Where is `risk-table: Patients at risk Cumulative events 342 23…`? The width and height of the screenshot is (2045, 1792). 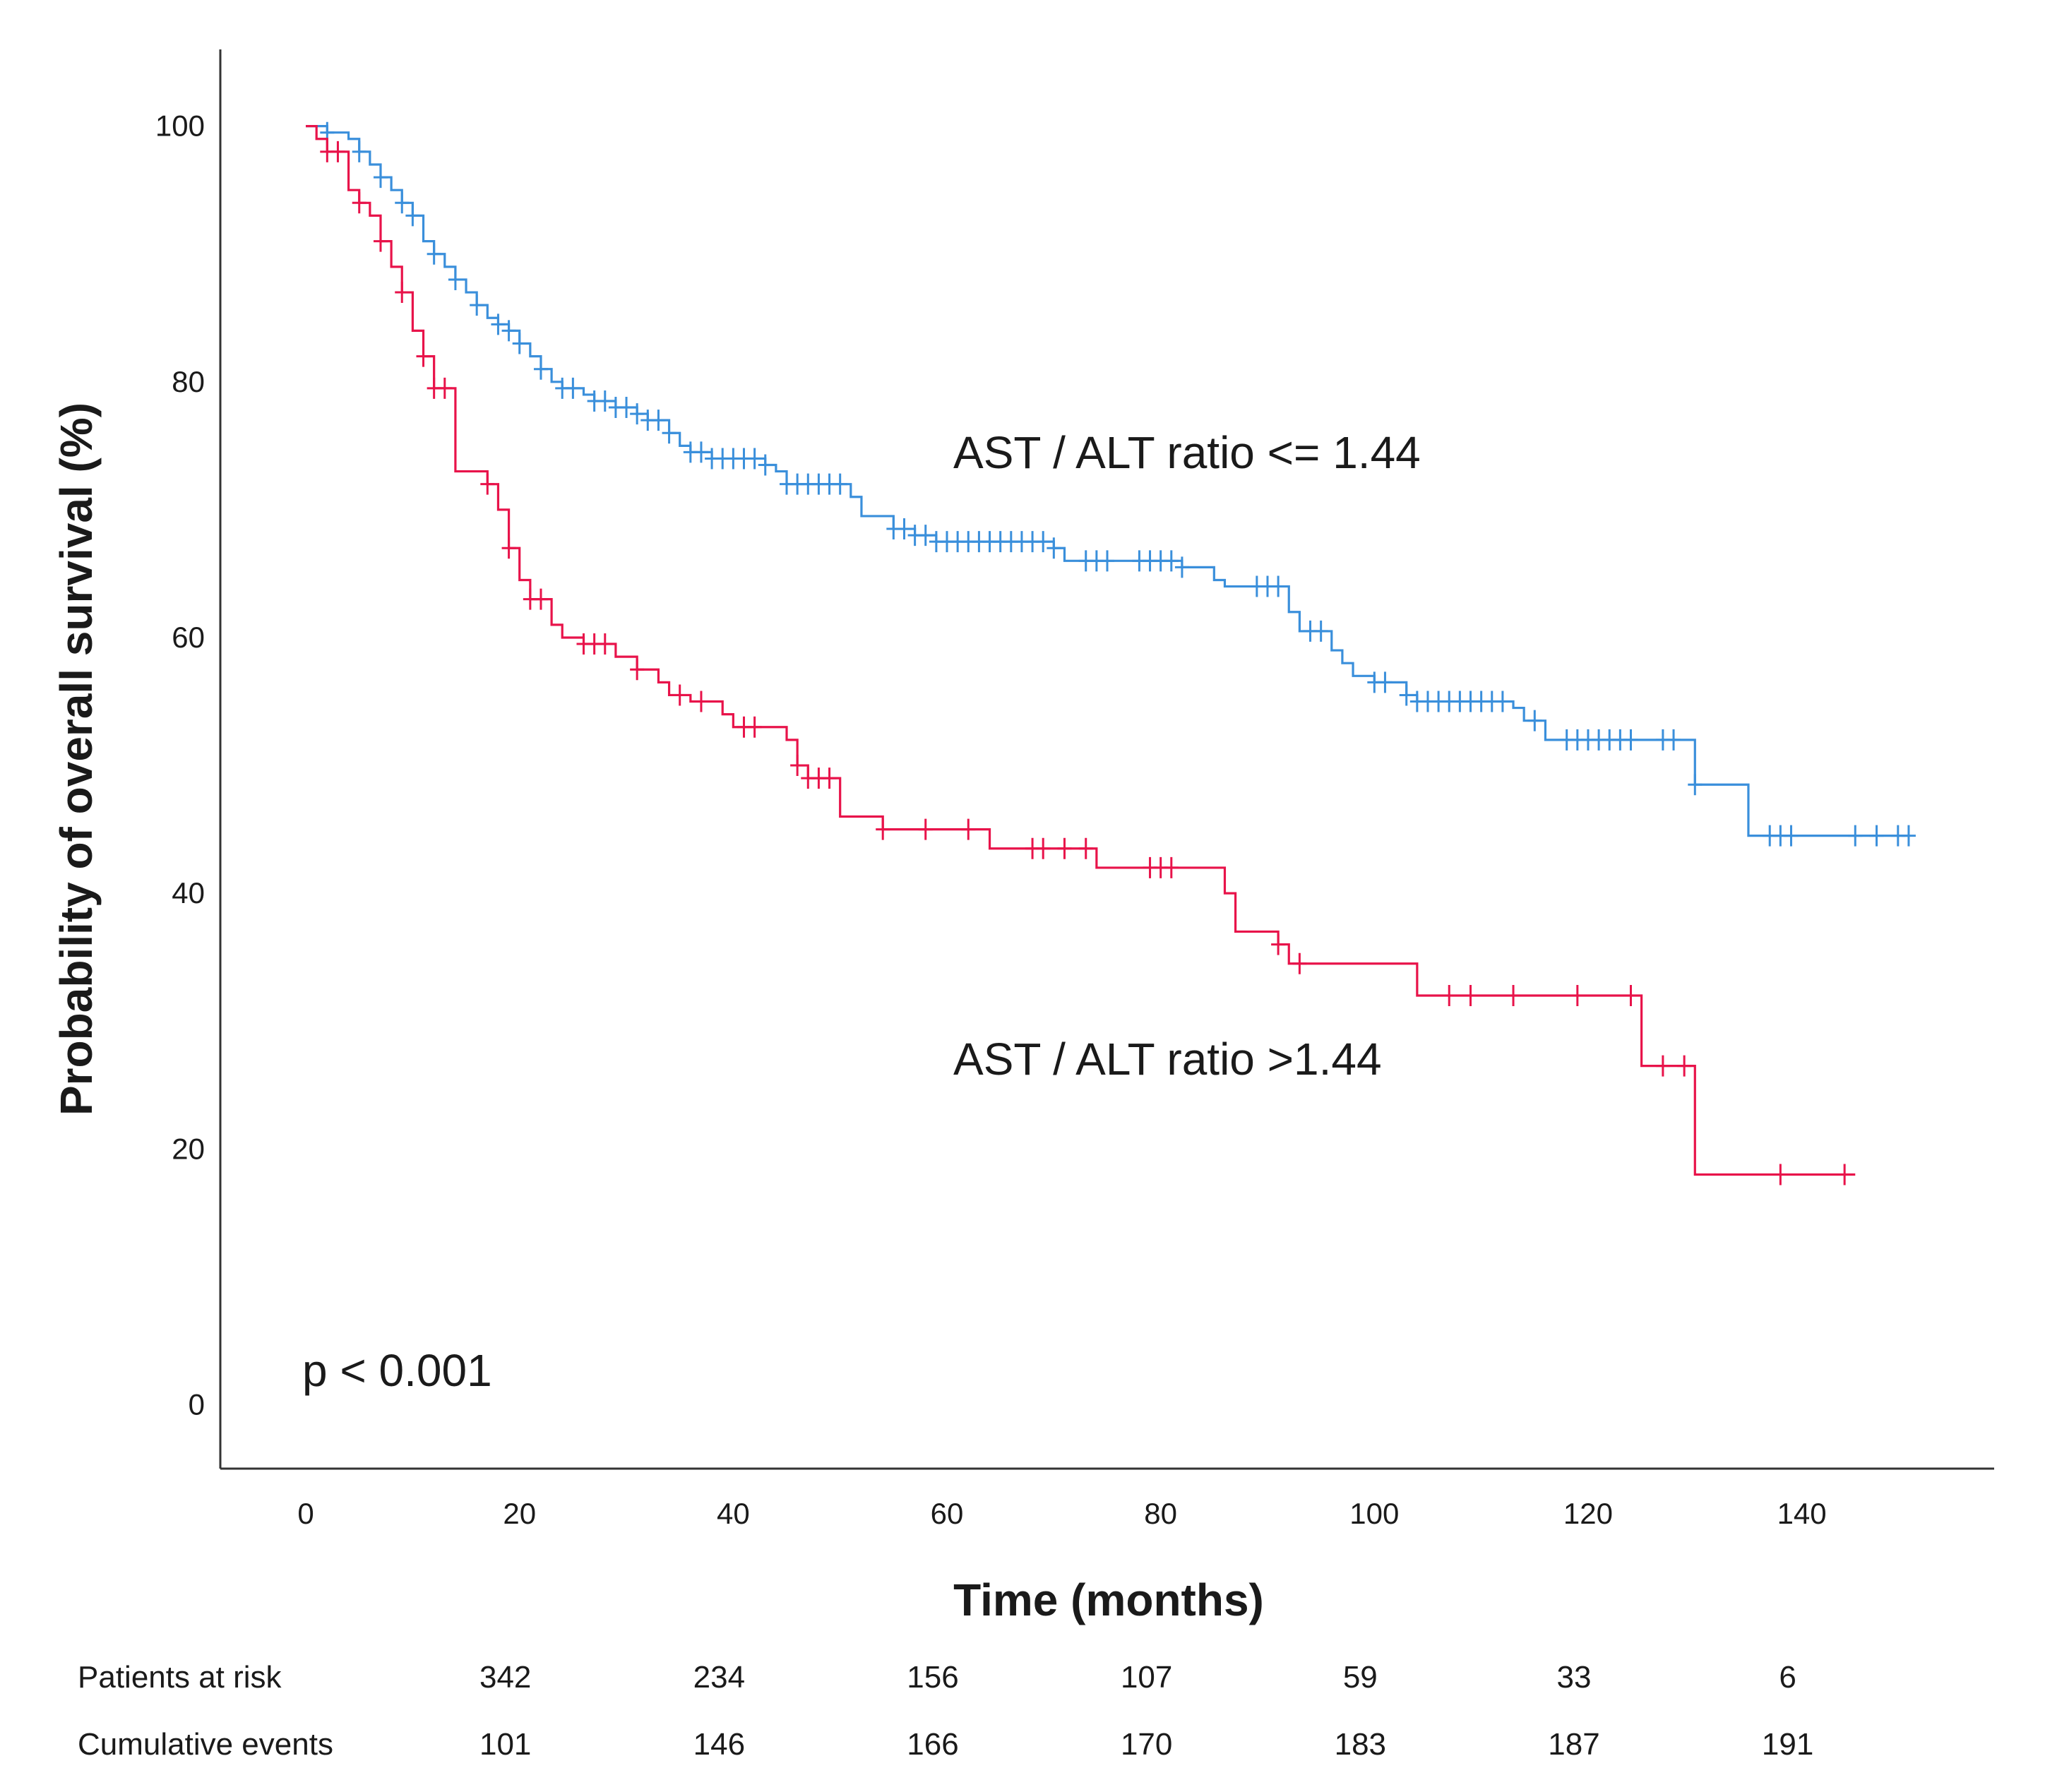
risk-table: Patients at risk Cumulative events 342 23… is located at coordinates (945, 1711).